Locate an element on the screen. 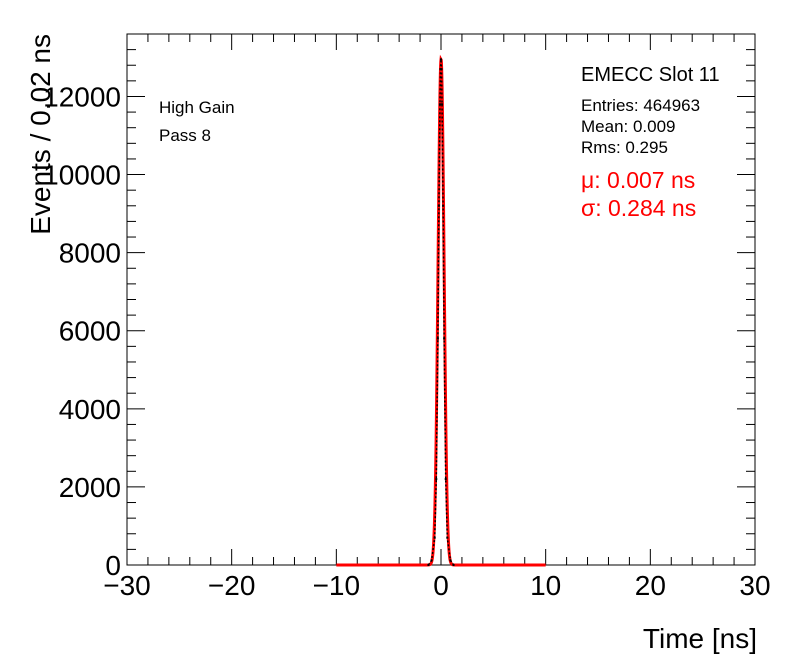  x-tick-label: 20 is located at coordinates (650, 585).